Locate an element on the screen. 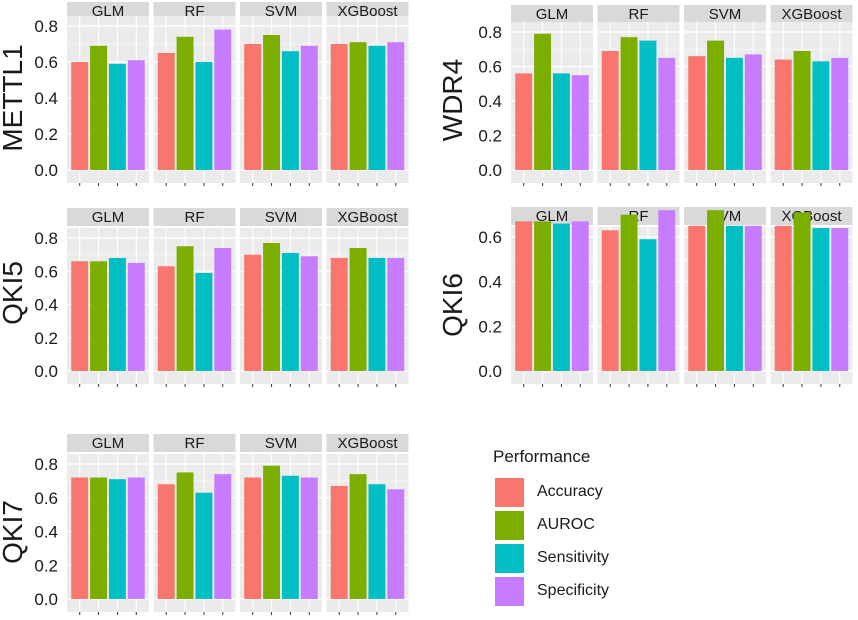 This screenshot has height=620, width=858. bar-mettl1-rf-auroc is located at coordinates (185, 103).